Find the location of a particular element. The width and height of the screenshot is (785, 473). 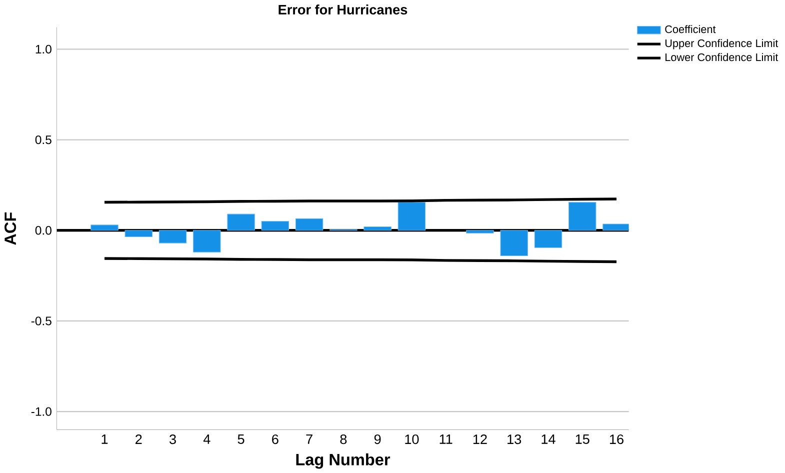

x-tick-label: 13 is located at coordinates (515, 439).